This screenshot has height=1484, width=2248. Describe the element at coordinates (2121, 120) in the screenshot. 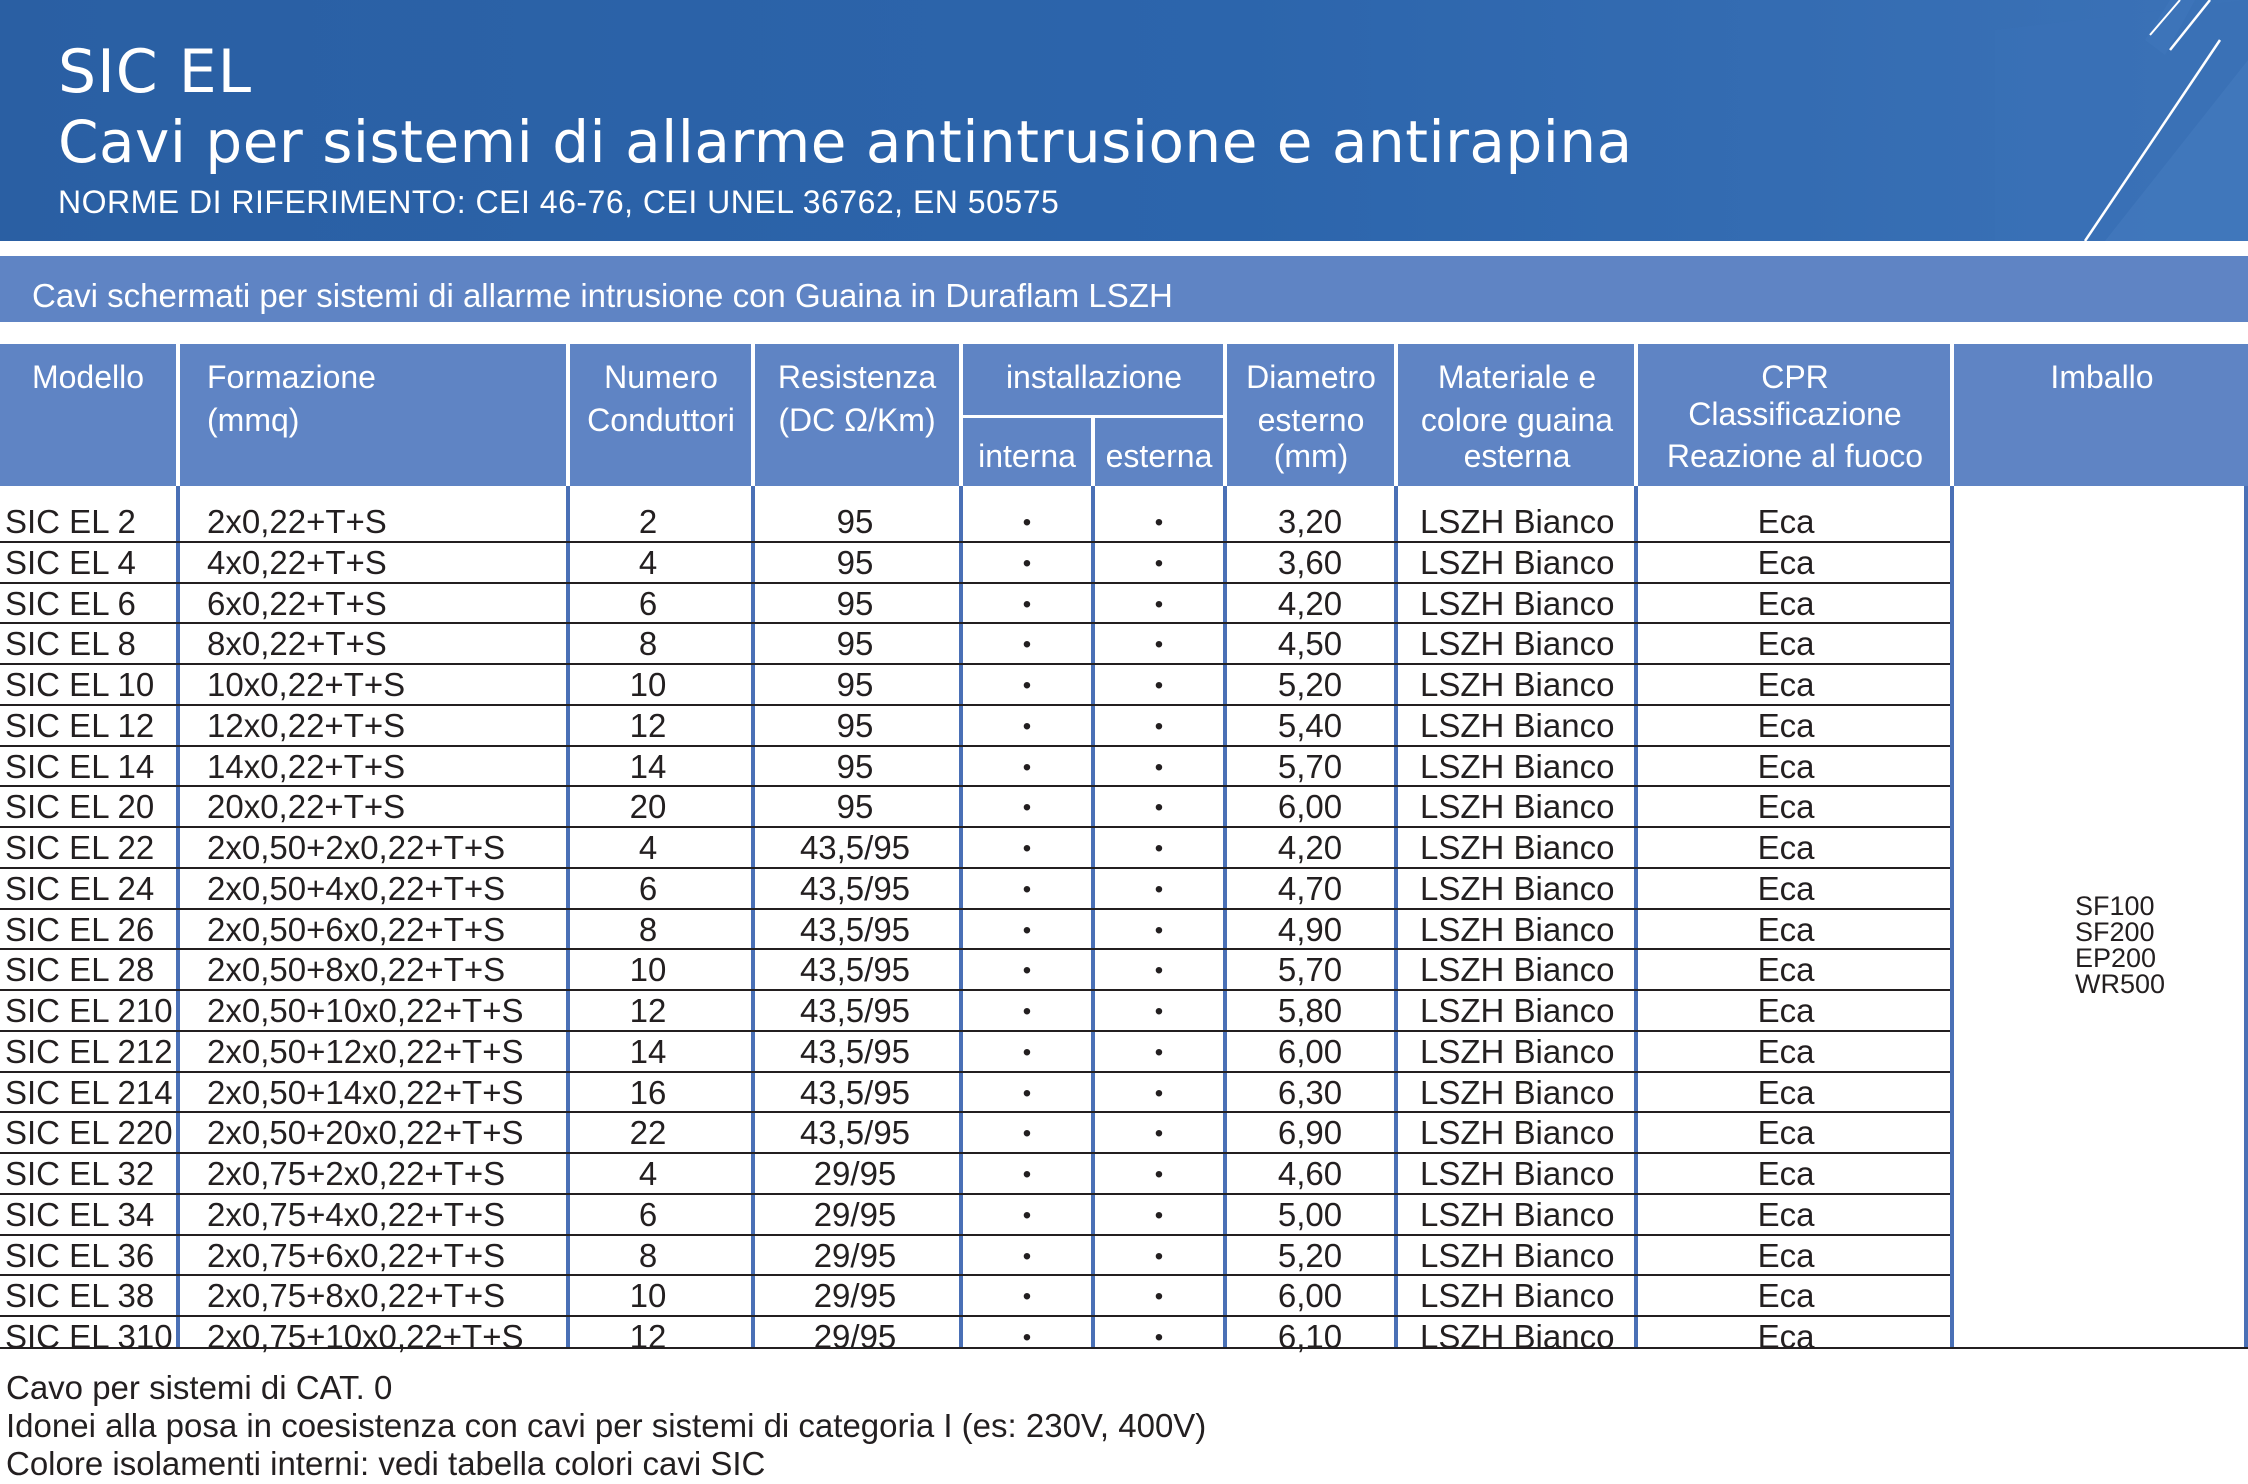

I see `cable-illustration-icon` at that location.